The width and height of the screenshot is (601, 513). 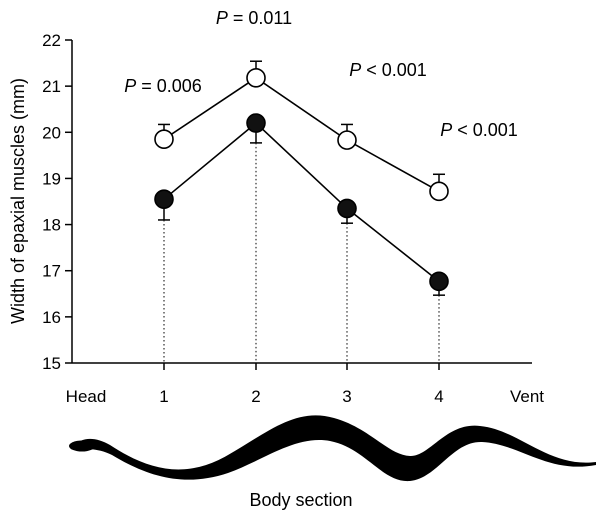 What do you see at coordinates (255, 396) in the screenshot?
I see `x-tick-label-2: 2` at bounding box center [255, 396].